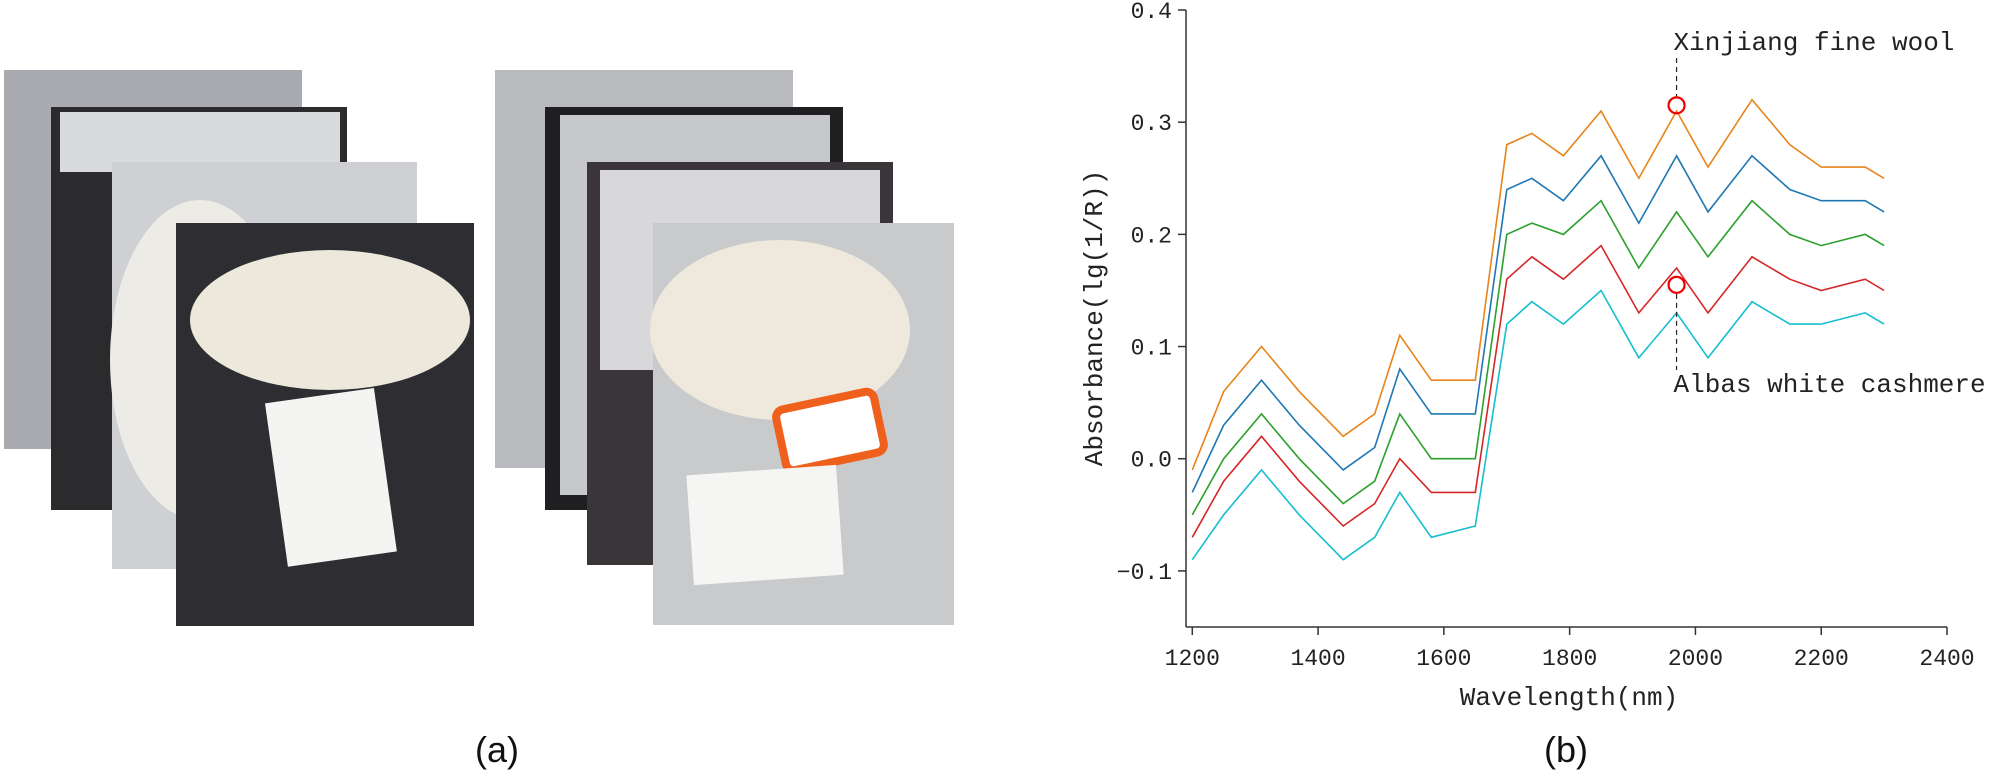 This screenshot has width=1999, height=784. Describe the element at coordinates (1569, 659) in the screenshot. I see `x-tick-label: 1800` at that location.